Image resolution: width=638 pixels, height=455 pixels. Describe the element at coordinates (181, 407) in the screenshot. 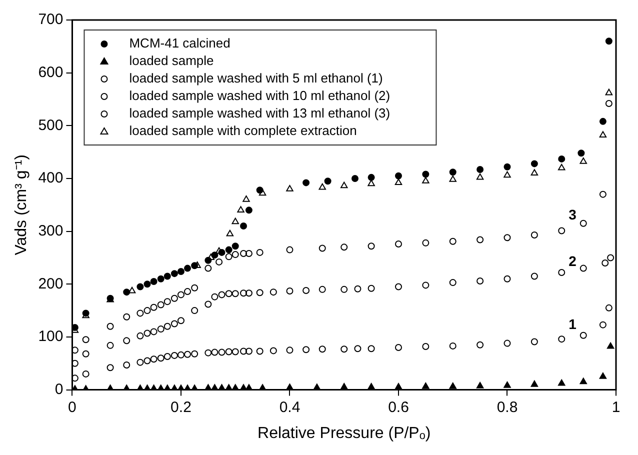

I see `x-tick-label: 0.2` at that location.